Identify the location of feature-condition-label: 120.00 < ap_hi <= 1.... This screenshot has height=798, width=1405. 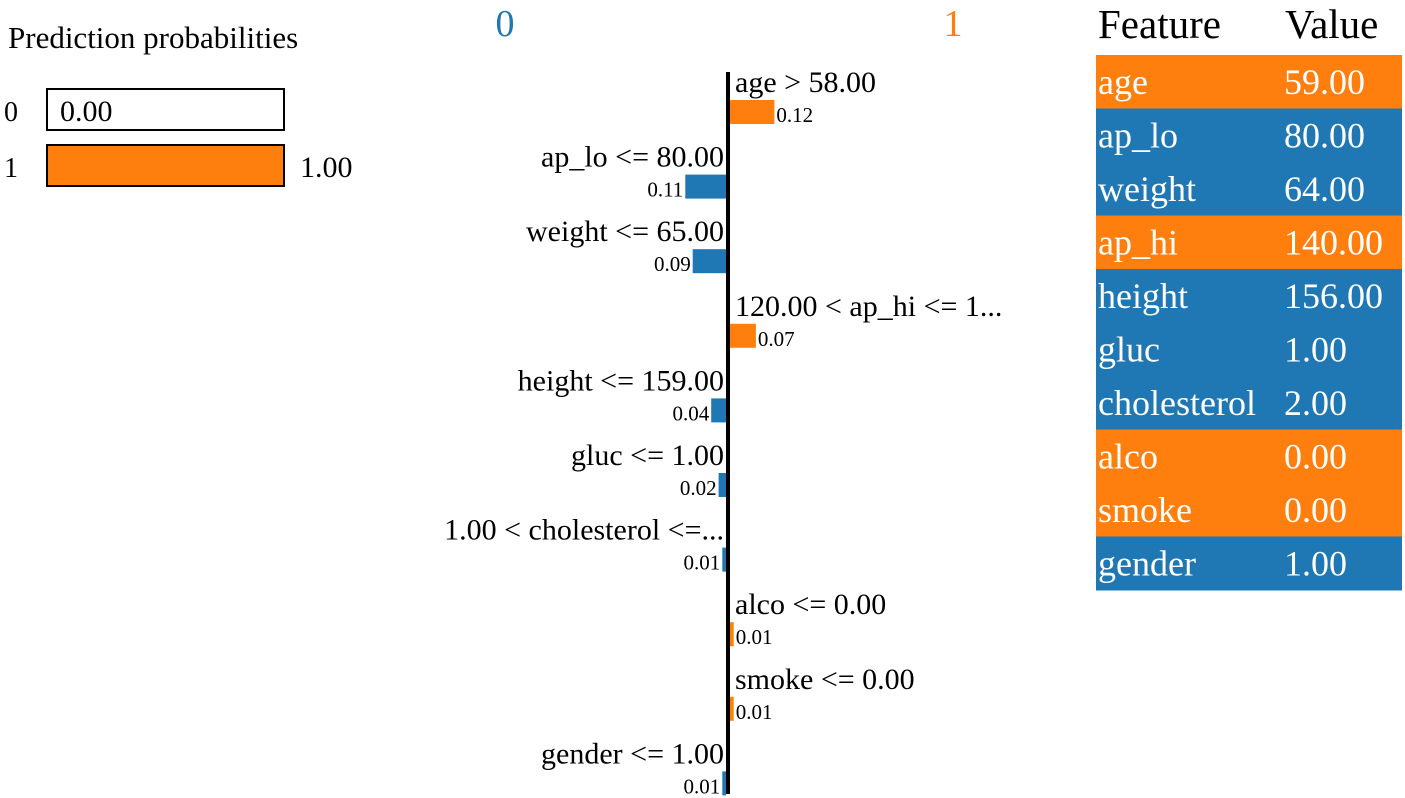
(868, 306).